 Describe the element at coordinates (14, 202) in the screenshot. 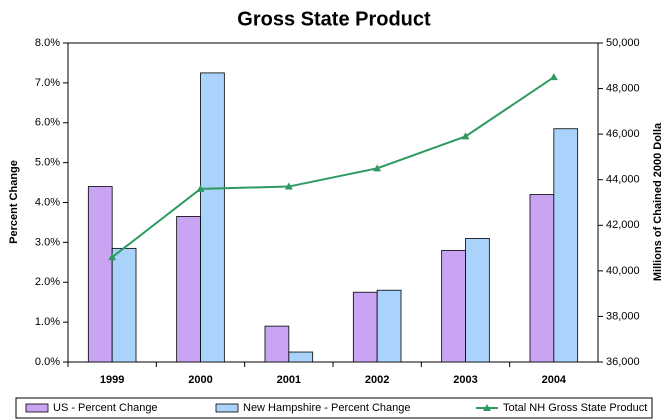

I see `y-axis-title: Percent Change` at that location.